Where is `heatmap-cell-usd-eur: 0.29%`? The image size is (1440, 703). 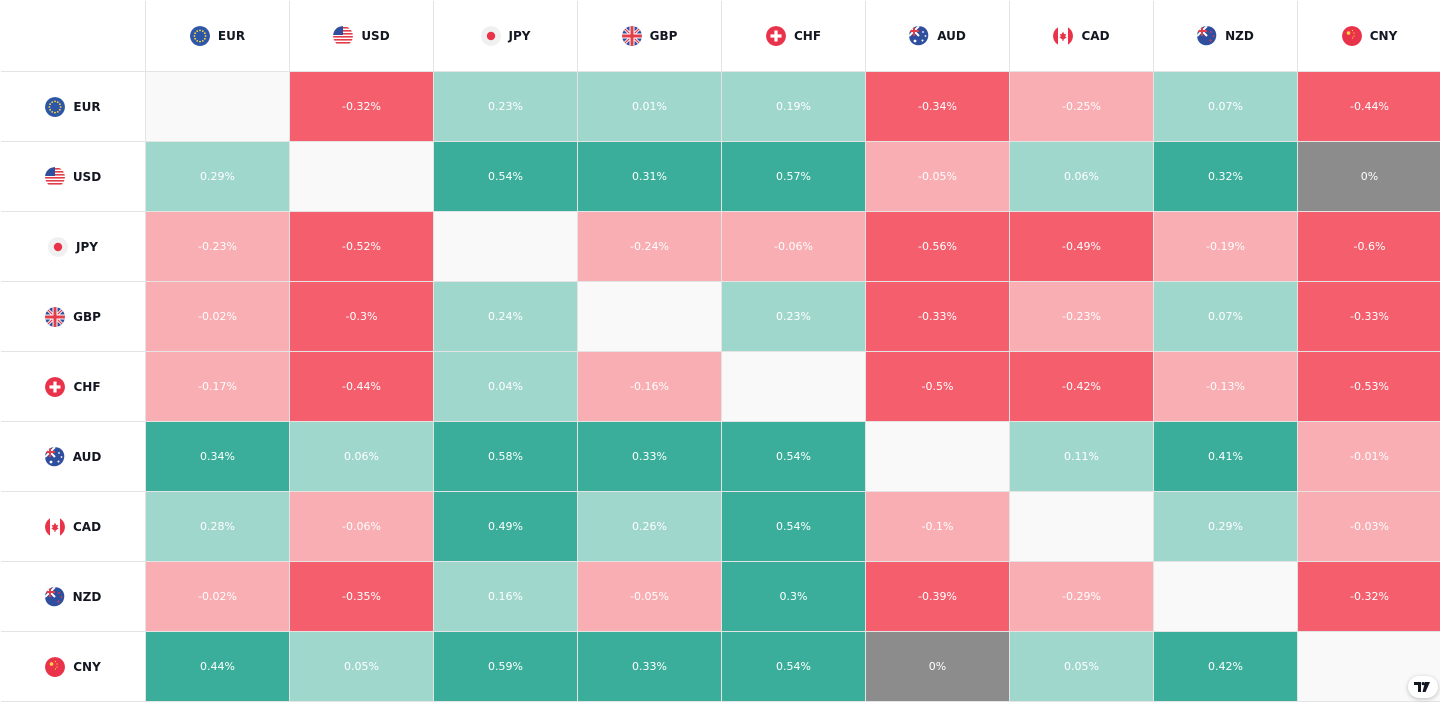 heatmap-cell-usd-eur: 0.29% is located at coordinates (217, 176).